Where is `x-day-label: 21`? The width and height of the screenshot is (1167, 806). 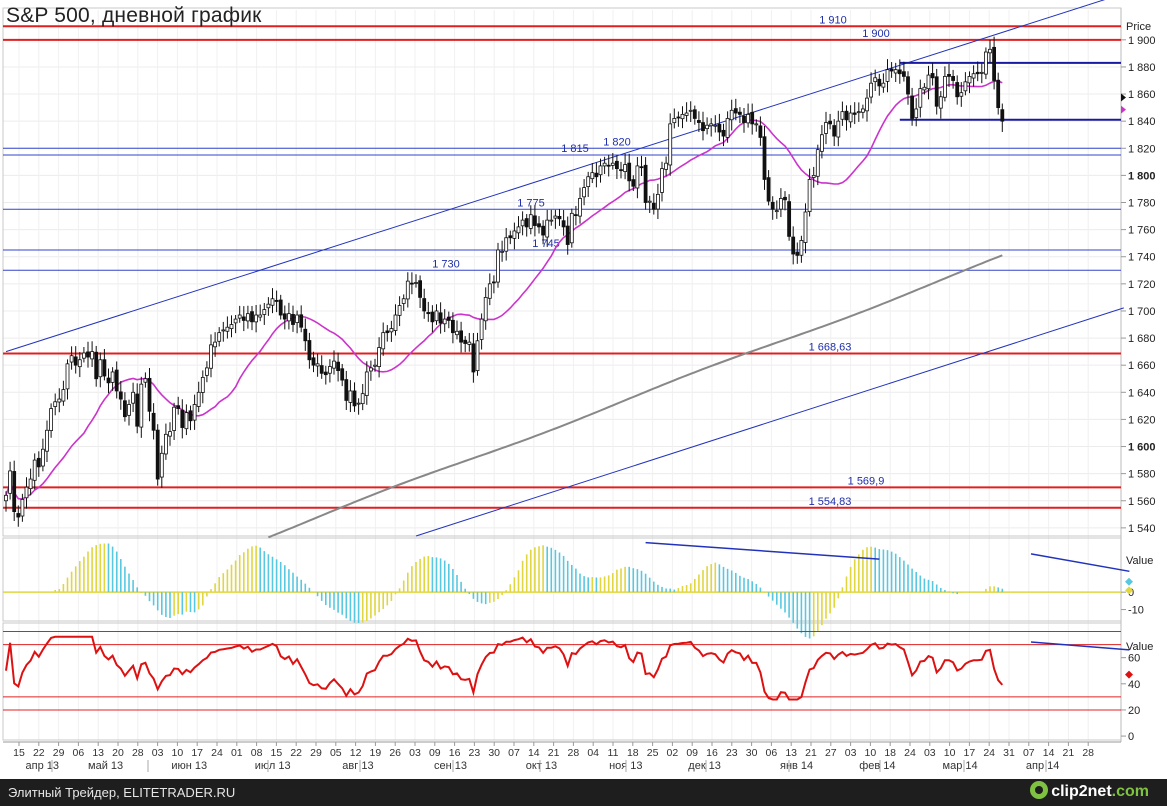 x-day-label: 21 is located at coordinates (811, 753).